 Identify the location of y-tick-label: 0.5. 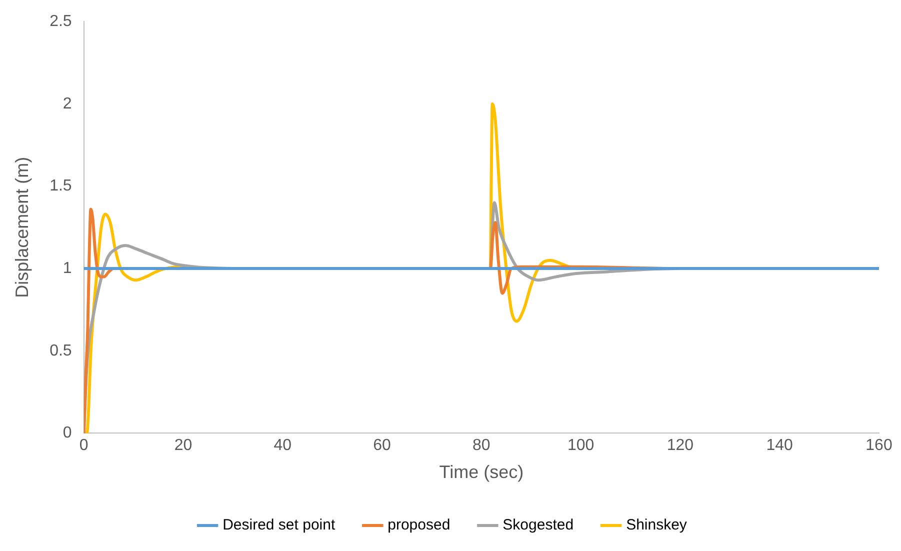
(61, 351).